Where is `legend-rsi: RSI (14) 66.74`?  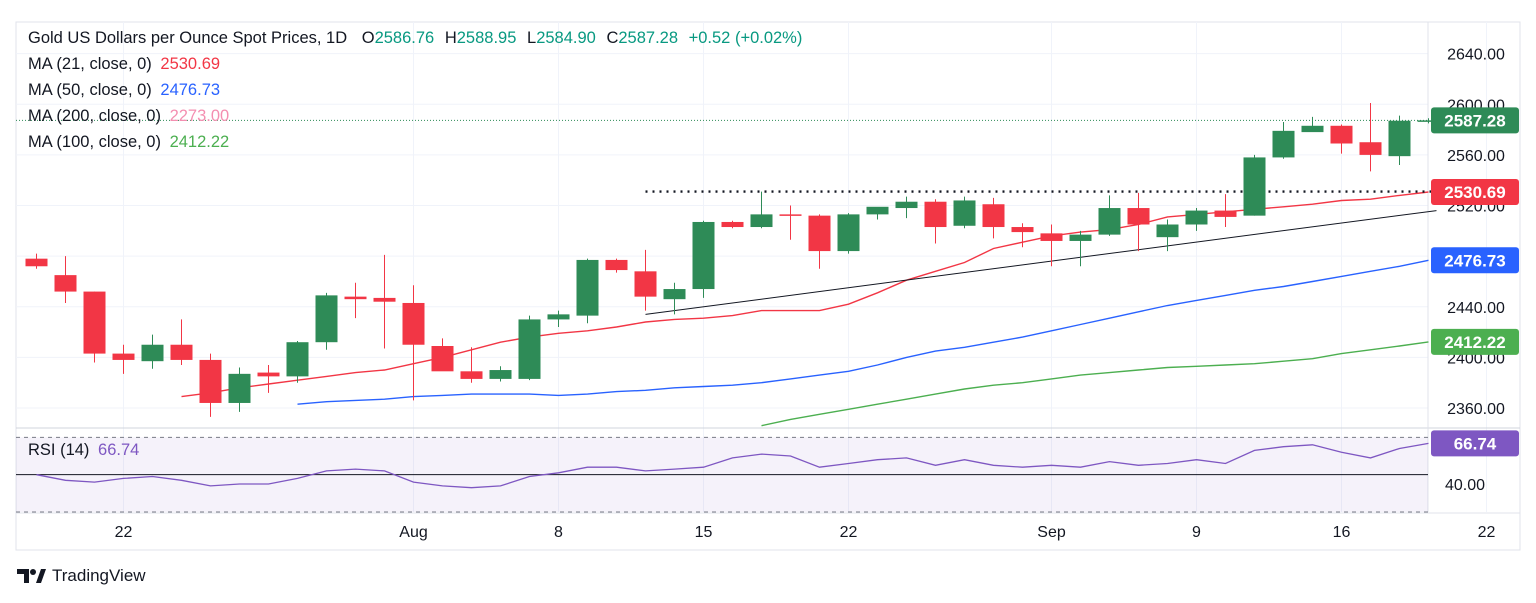
legend-rsi: RSI (14) 66.74 is located at coordinates (83, 450).